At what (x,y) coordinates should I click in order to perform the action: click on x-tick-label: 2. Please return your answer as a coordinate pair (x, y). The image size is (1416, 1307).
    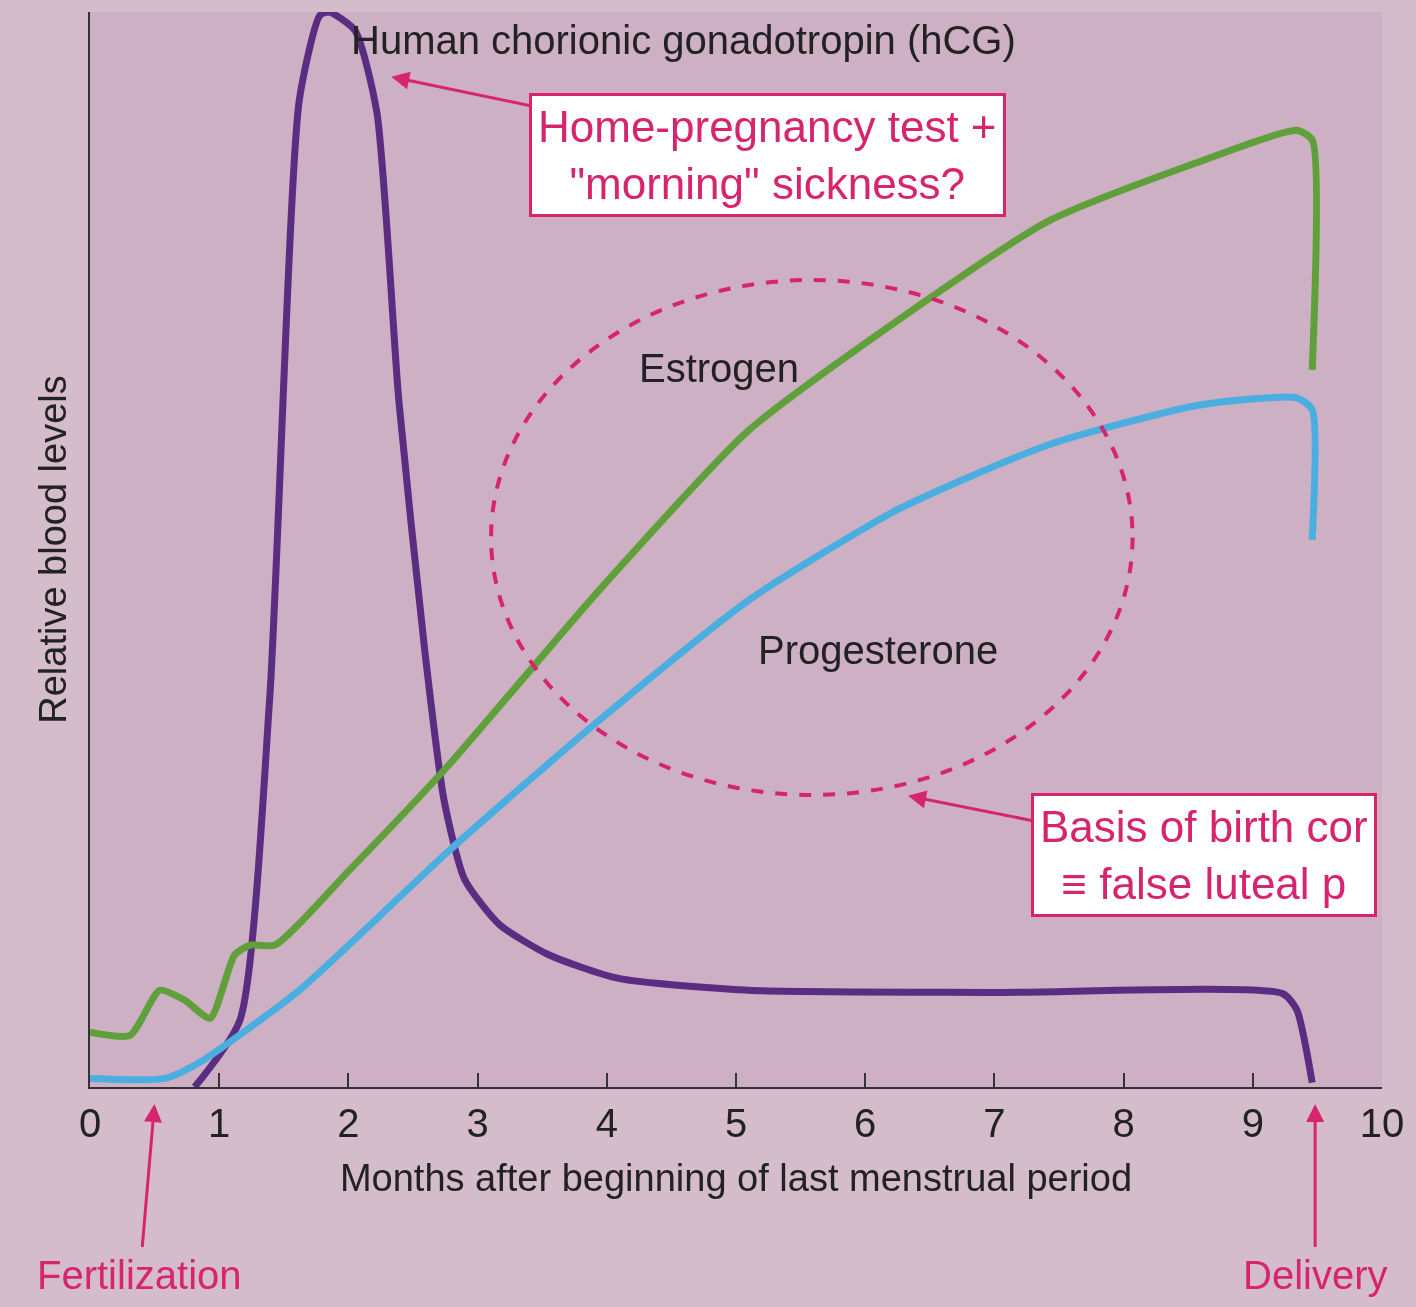
    Looking at the image, I should click on (348, 1123).